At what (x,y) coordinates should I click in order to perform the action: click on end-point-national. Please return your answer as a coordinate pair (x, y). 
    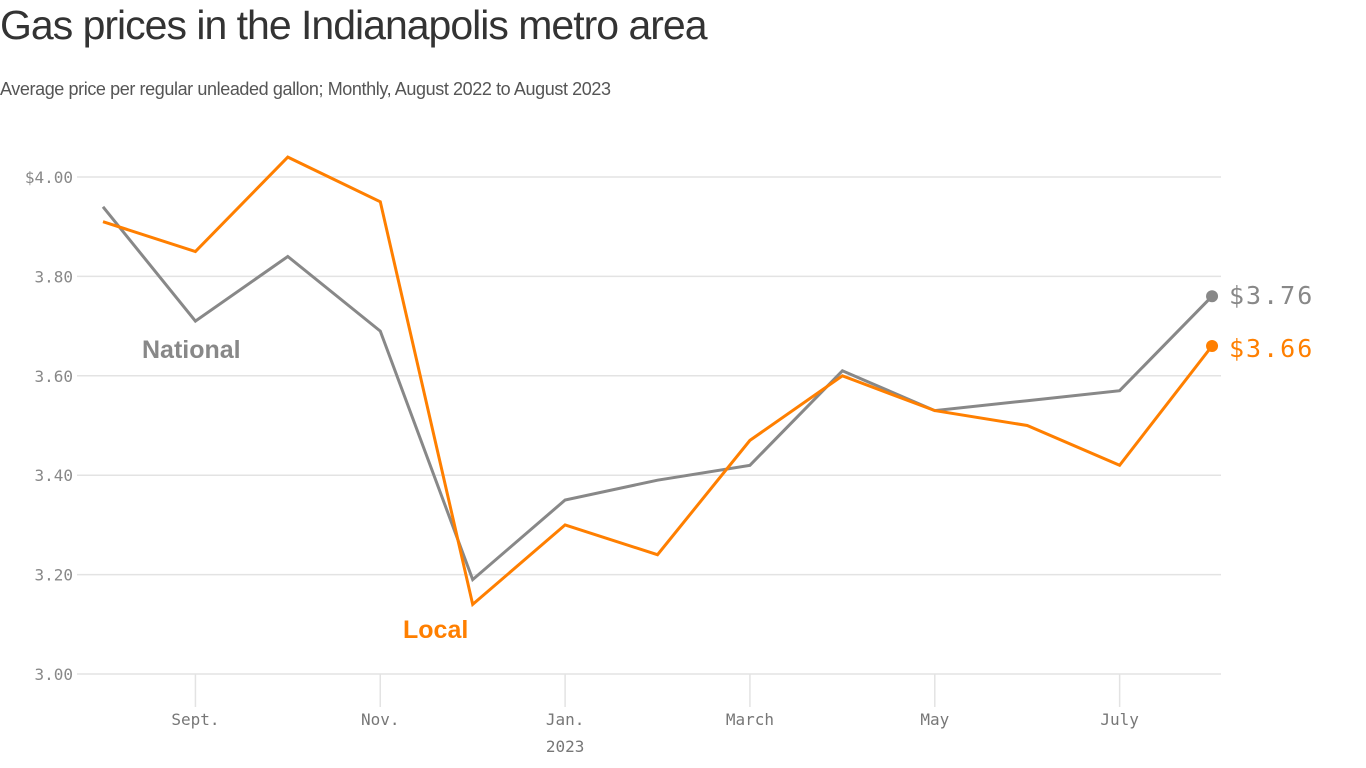
    Looking at the image, I should click on (1212, 296).